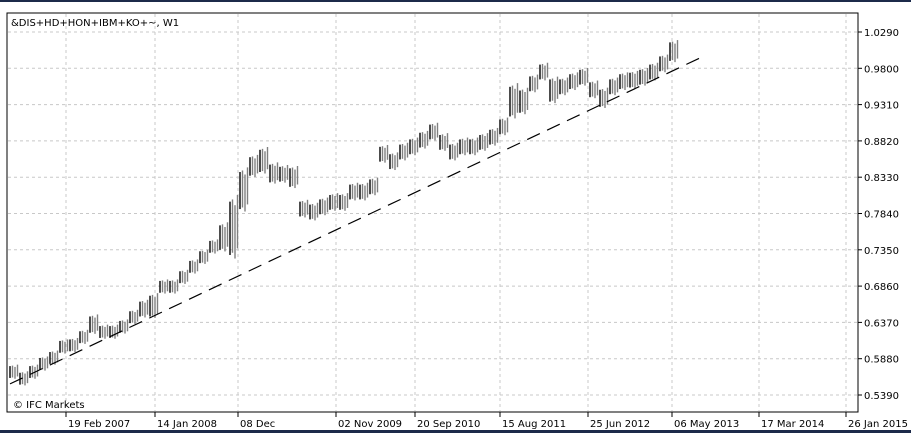 The height and width of the screenshot is (435, 911). Describe the element at coordinates (534, 424) in the screenshot. I see `x-tick-label: 15 Aug 2011` at that location.